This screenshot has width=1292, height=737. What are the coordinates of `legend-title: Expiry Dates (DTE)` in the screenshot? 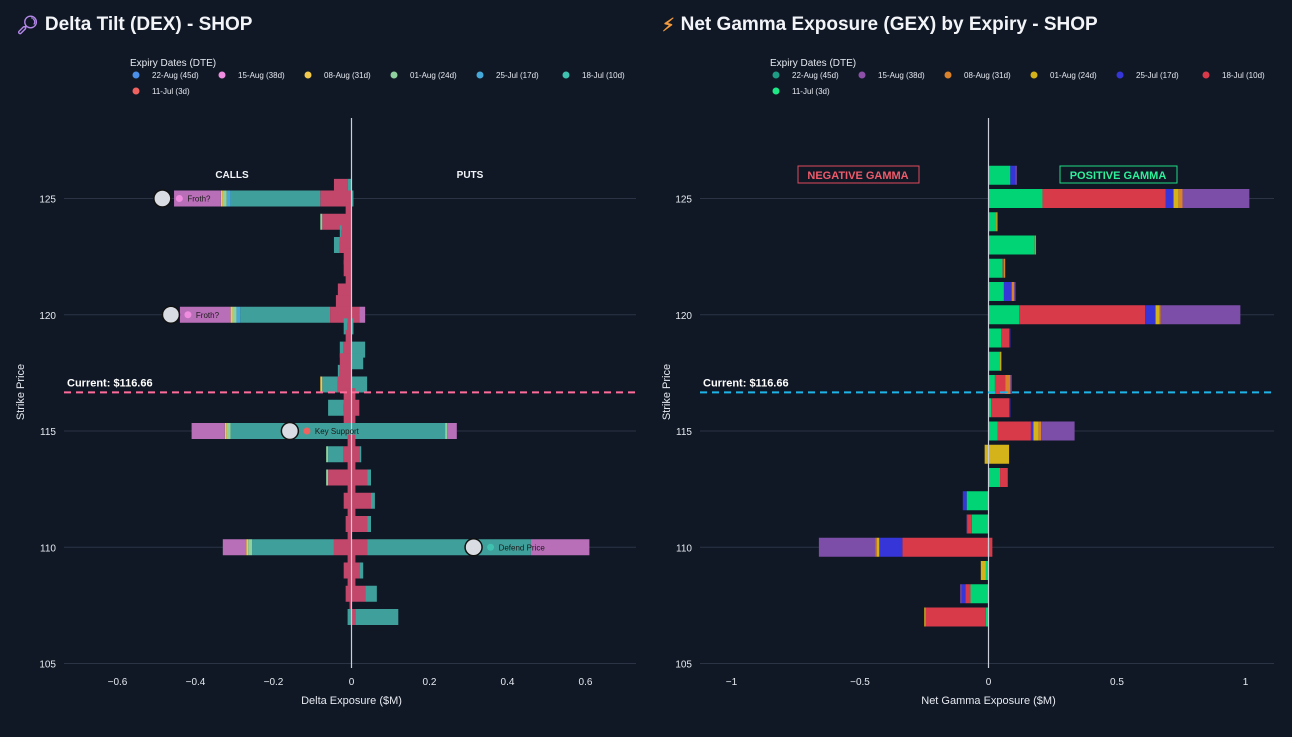 It's located at (173, 63).